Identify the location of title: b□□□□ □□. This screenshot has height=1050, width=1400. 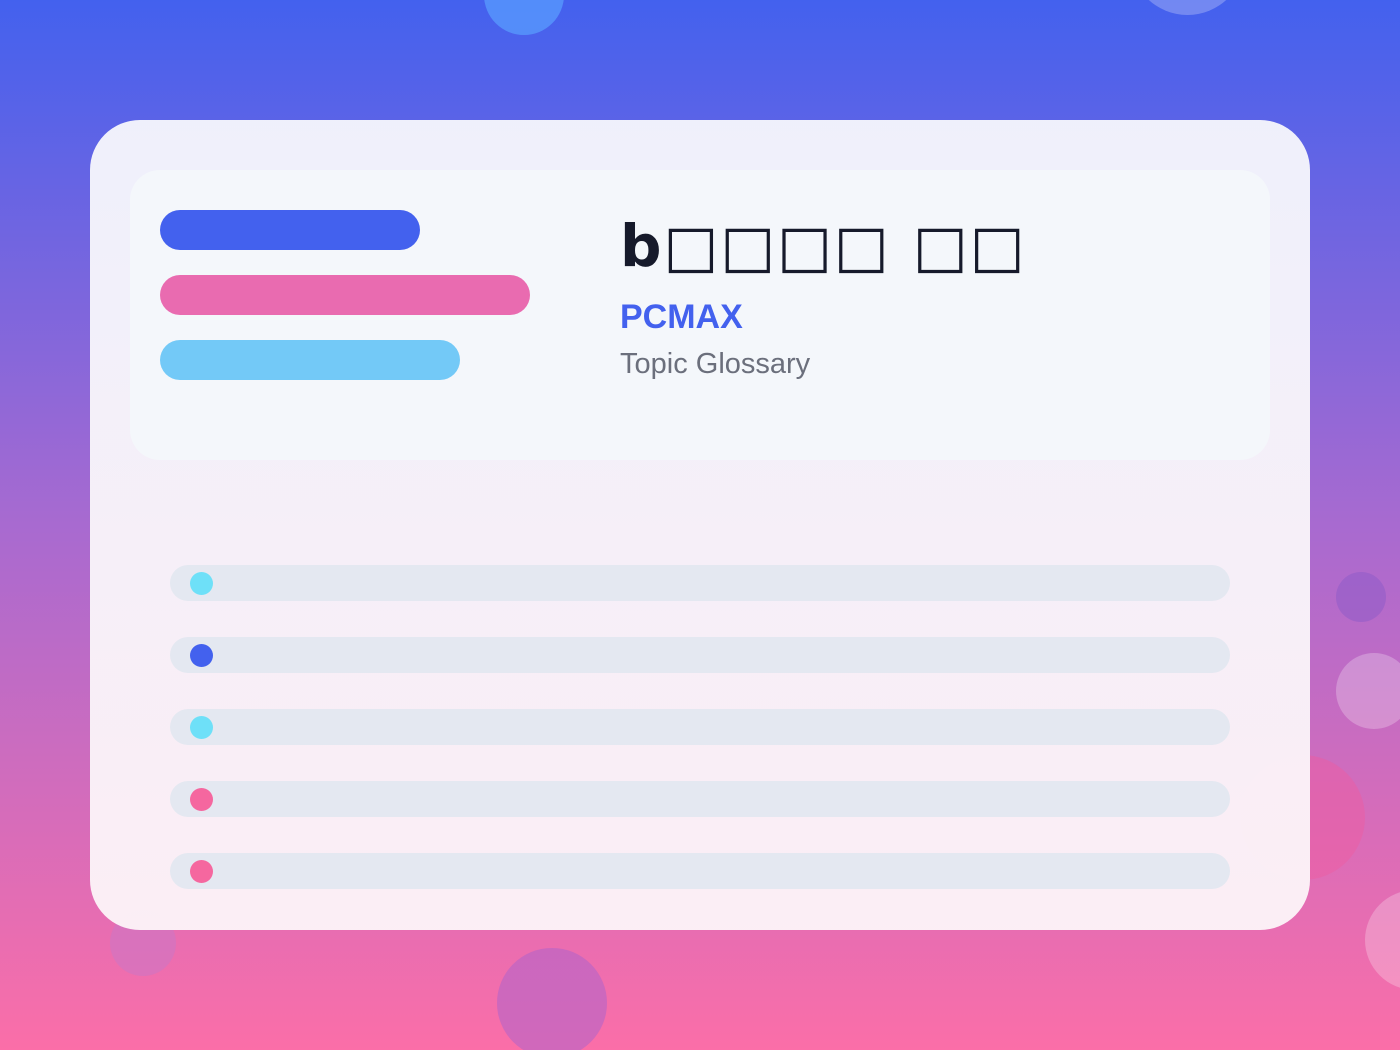
(823, 246).